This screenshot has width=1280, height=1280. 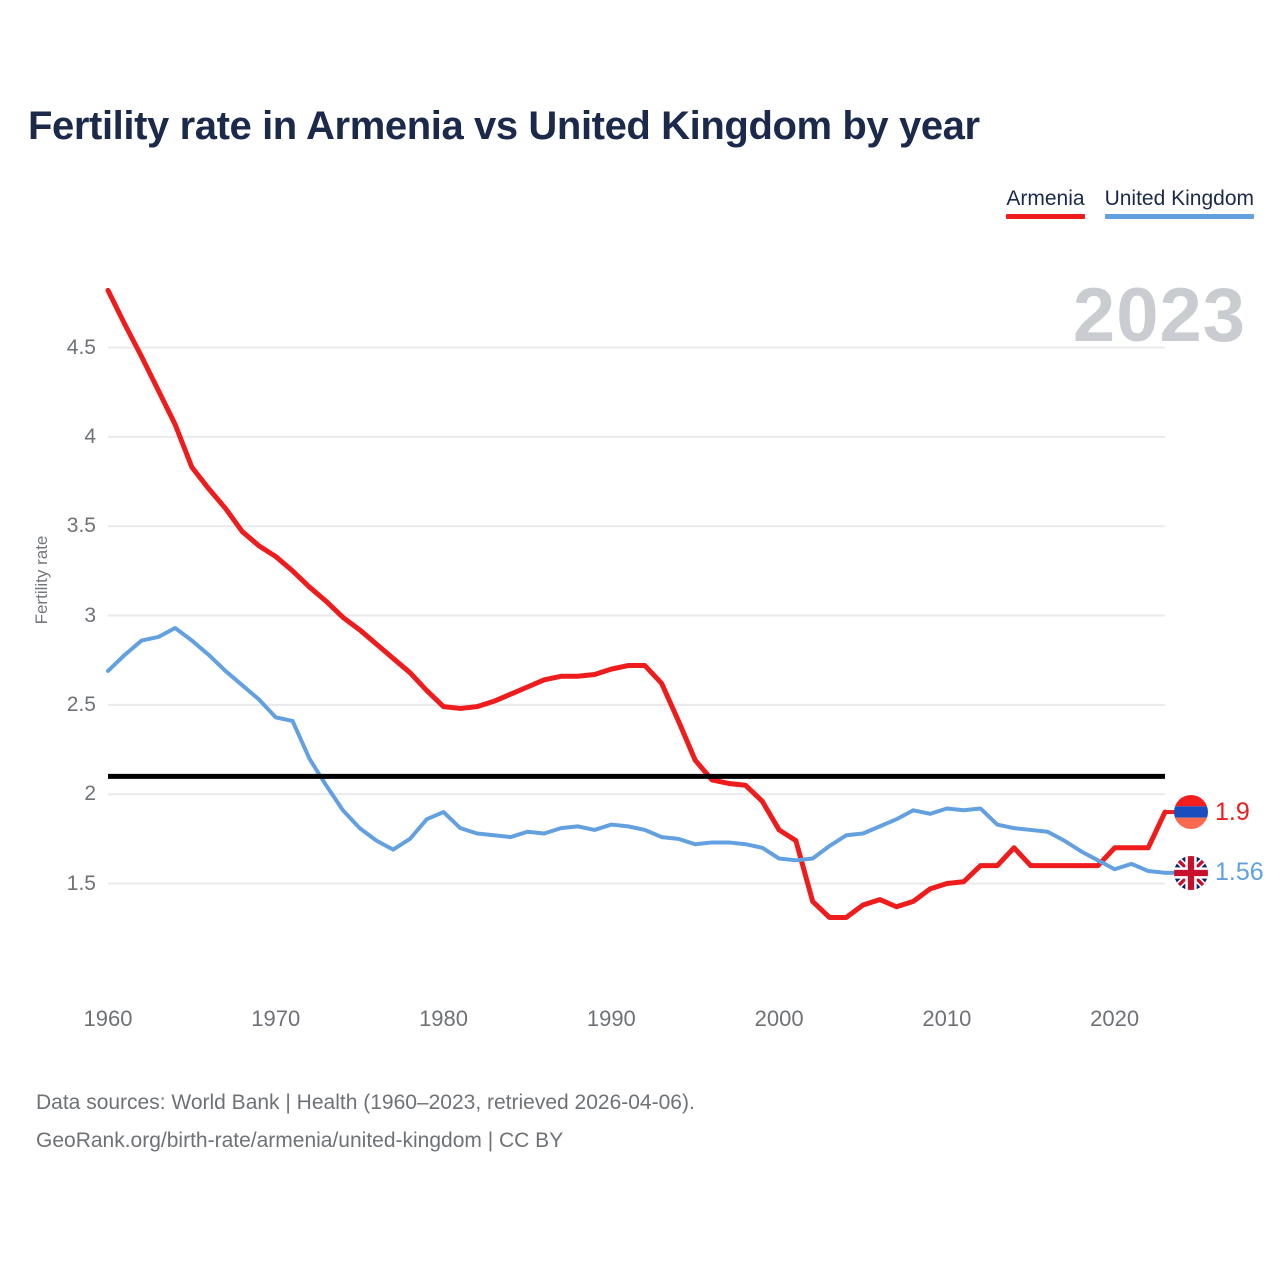 What do you see at coordinates (90, 436) in the screenshot?
I see `y-tick-label: 4` at bounding box center [90, 436].